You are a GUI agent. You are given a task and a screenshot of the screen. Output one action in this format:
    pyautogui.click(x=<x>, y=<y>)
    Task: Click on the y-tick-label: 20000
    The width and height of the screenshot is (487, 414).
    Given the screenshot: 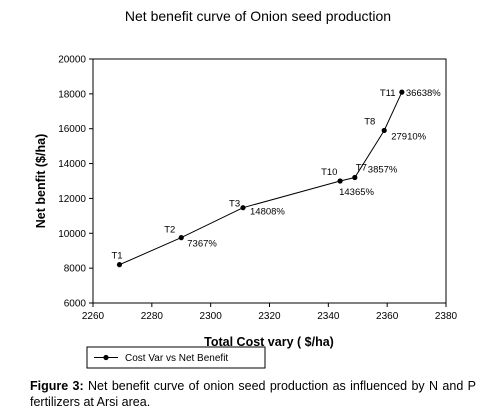 What is the action you would take?
    pyautogui.click(x=72, y=60)
    